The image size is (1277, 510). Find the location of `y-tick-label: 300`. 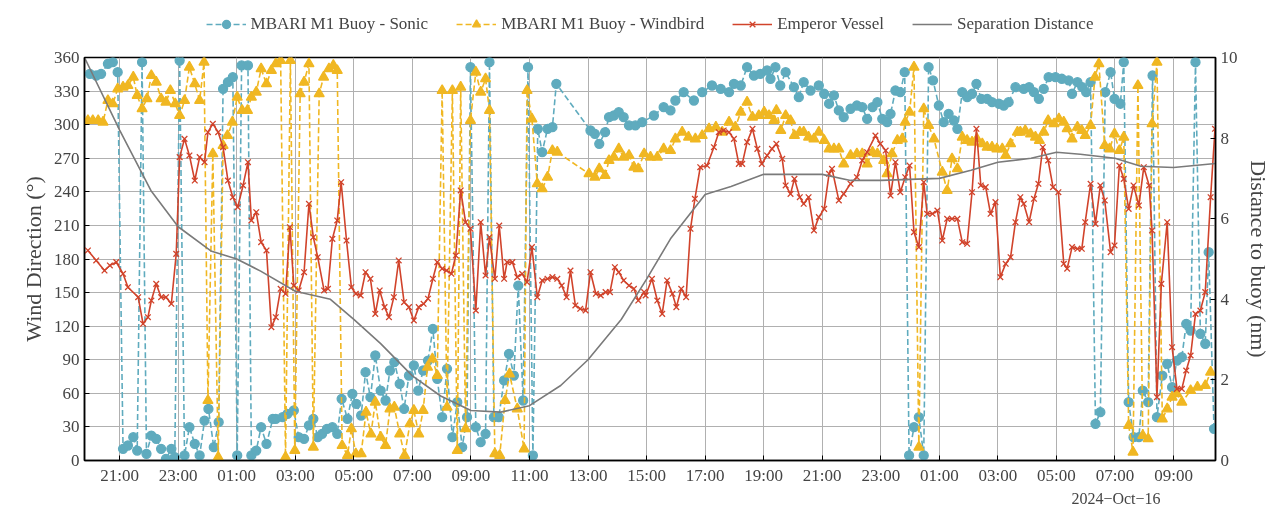

y-tick-label: 300 is located at coordinates (67, 125).